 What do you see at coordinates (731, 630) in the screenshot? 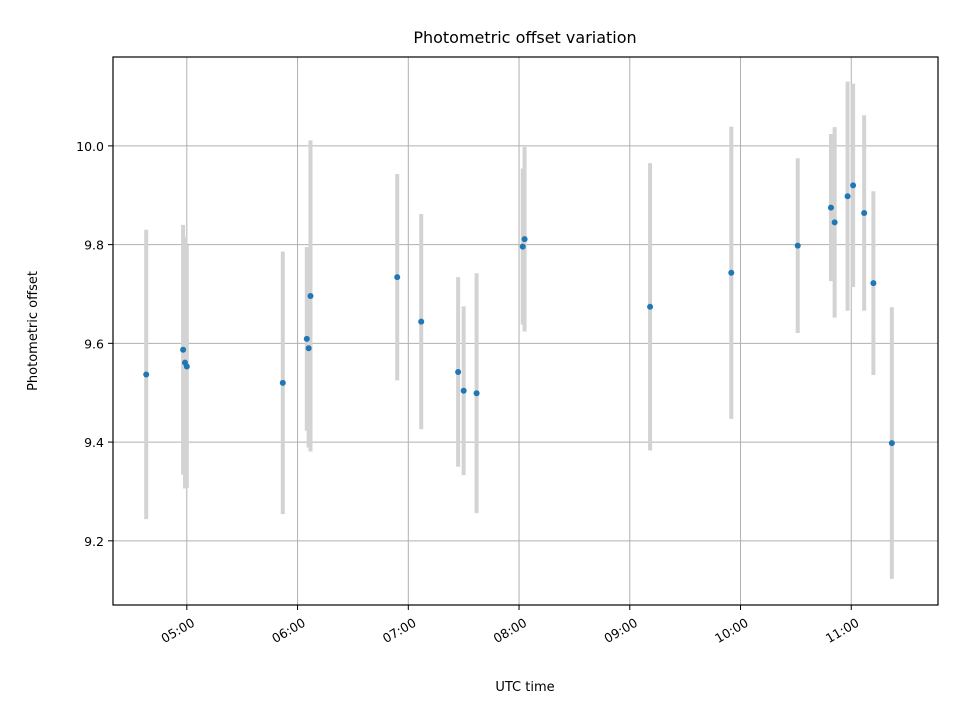
I see `x-tick-label: 10:00` at bounding box center [731, 630].